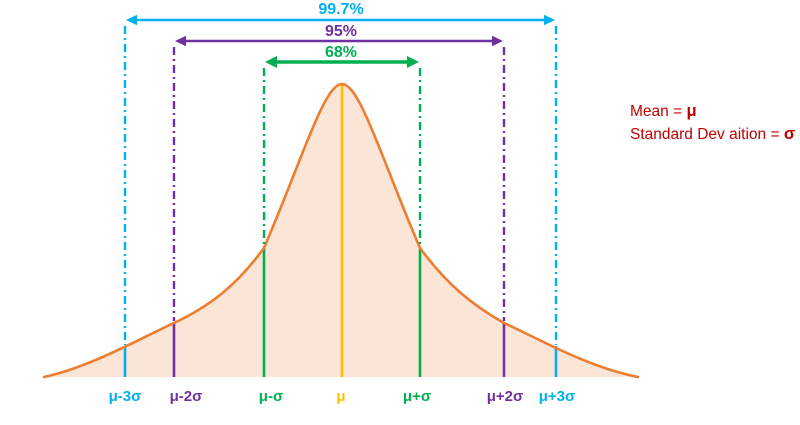 The height and width of the screenshot is (425, 800). Describe the element at coordinates (341, 9) in the screenshot. I see `band-label-99-7: 99.7%` at that location.